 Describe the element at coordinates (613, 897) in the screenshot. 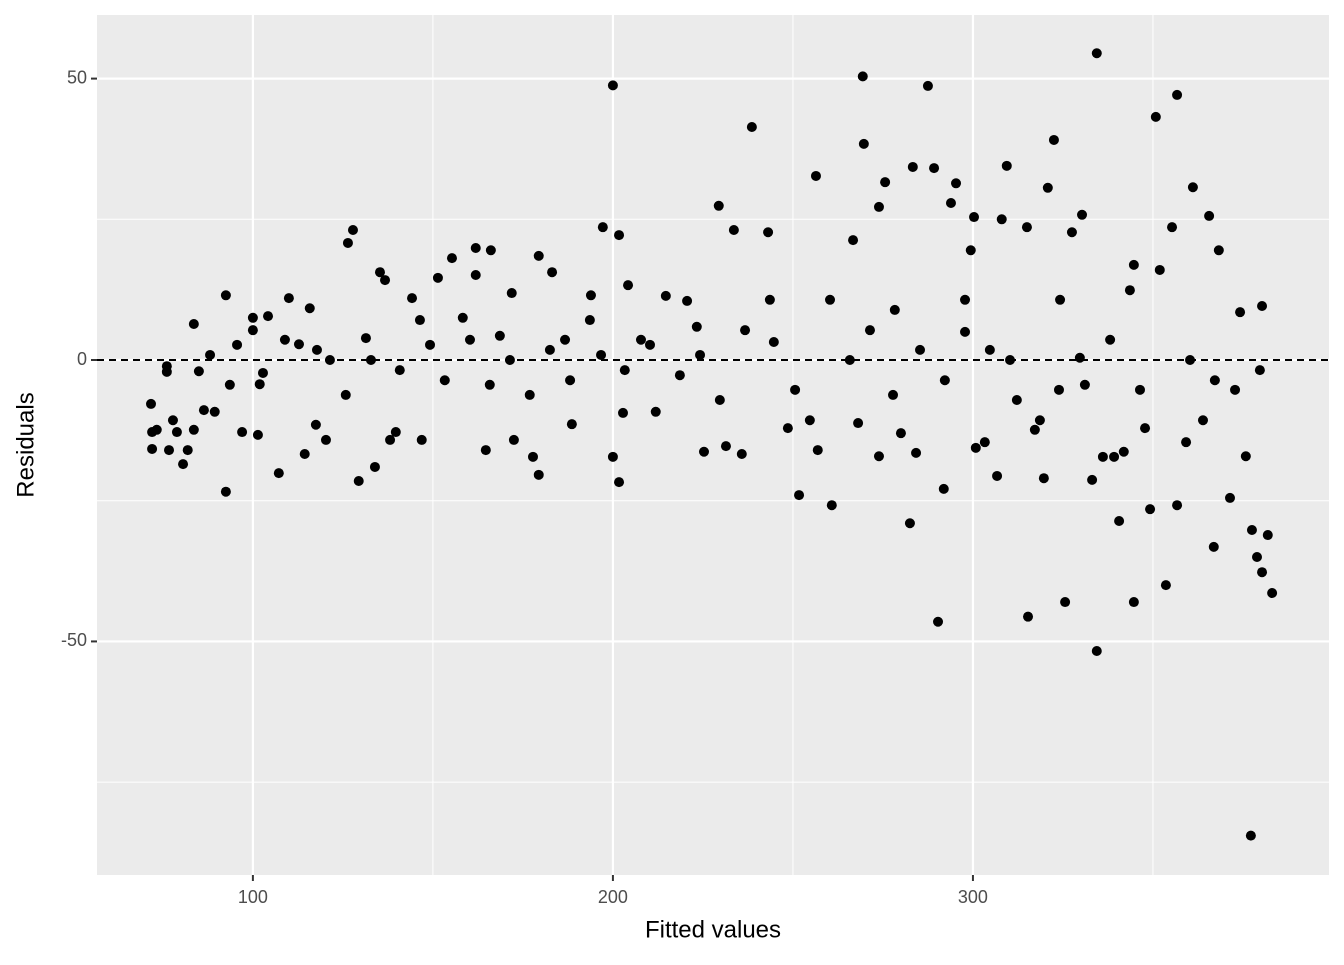

I see `x-tick-label: 200` at that location.